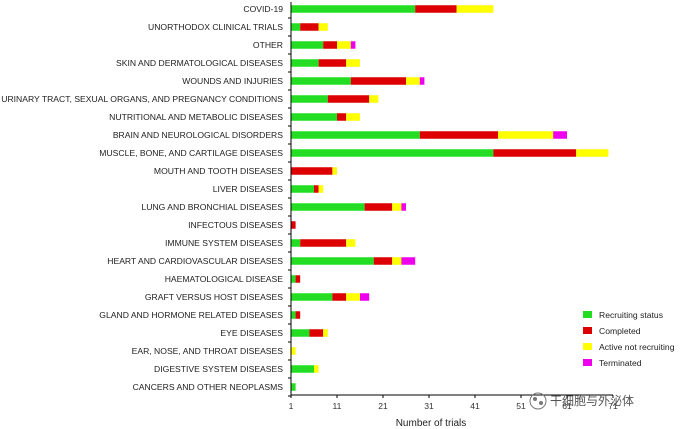 The image size is (685, 429). I want to click on watermark-logo-icon, so click(538, 401).